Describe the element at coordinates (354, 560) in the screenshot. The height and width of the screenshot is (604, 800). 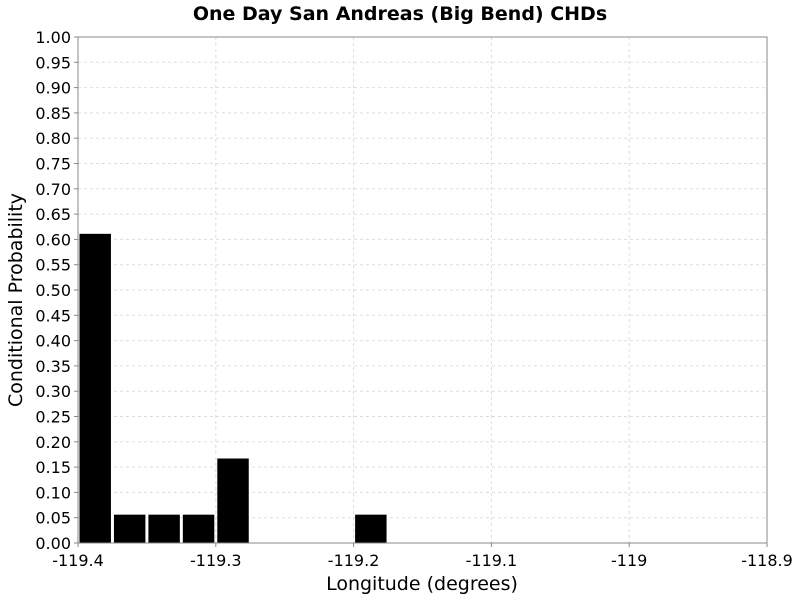
I see `x-tick-label: -119.2` at that location.